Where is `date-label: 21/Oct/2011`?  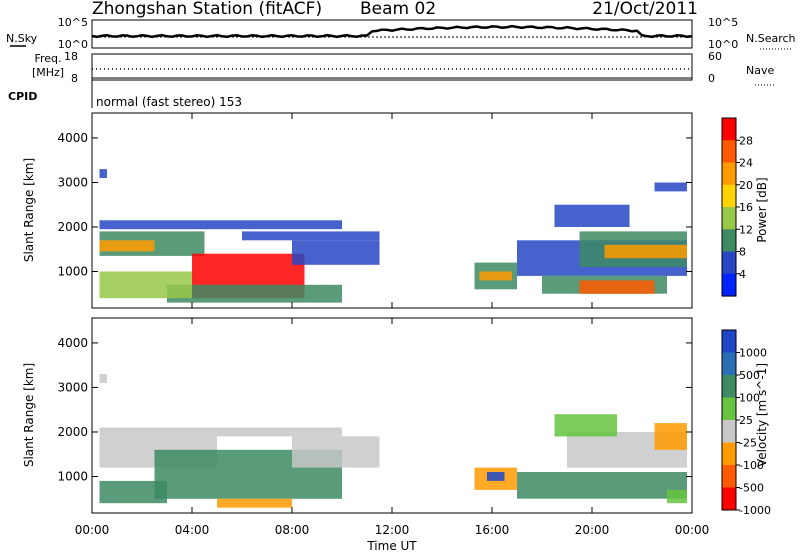
date-label: 21/Oct/2011 is located at coordinates (645, 9).